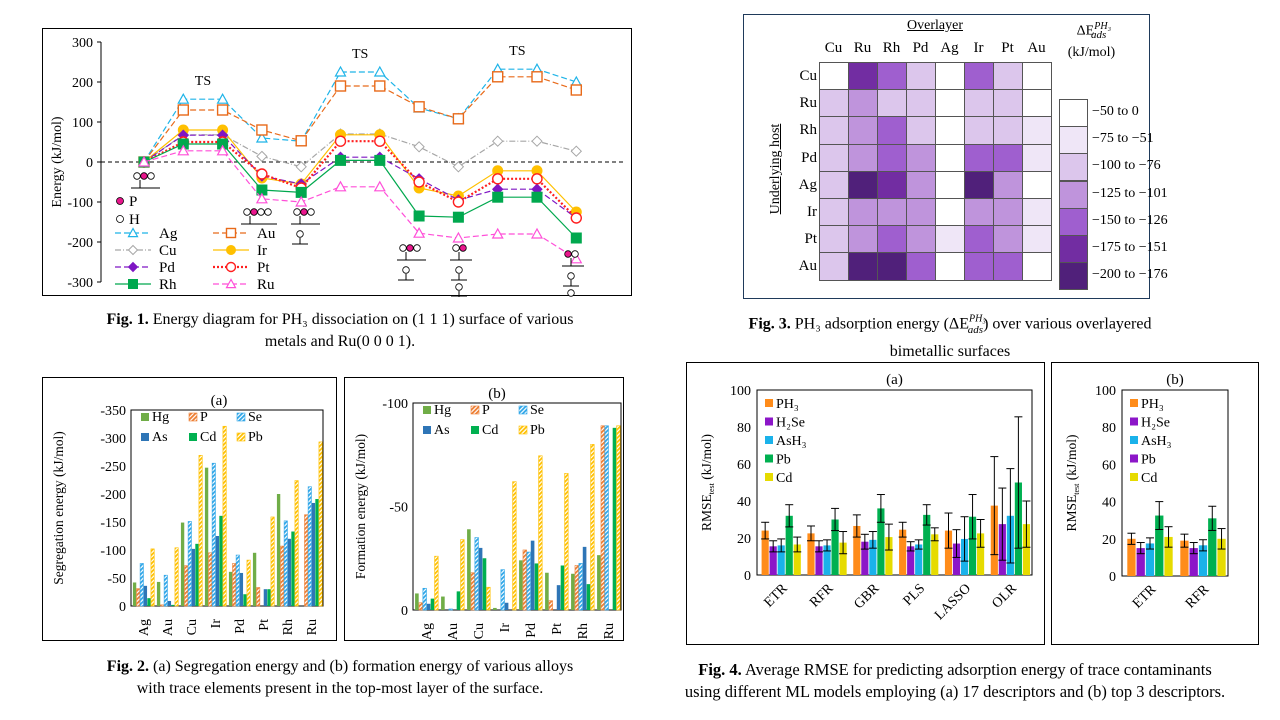  What do you see at coordinates (380, 160) in the screenshot?
I see `fig1-point-rh` at bounding box center [380, 160].